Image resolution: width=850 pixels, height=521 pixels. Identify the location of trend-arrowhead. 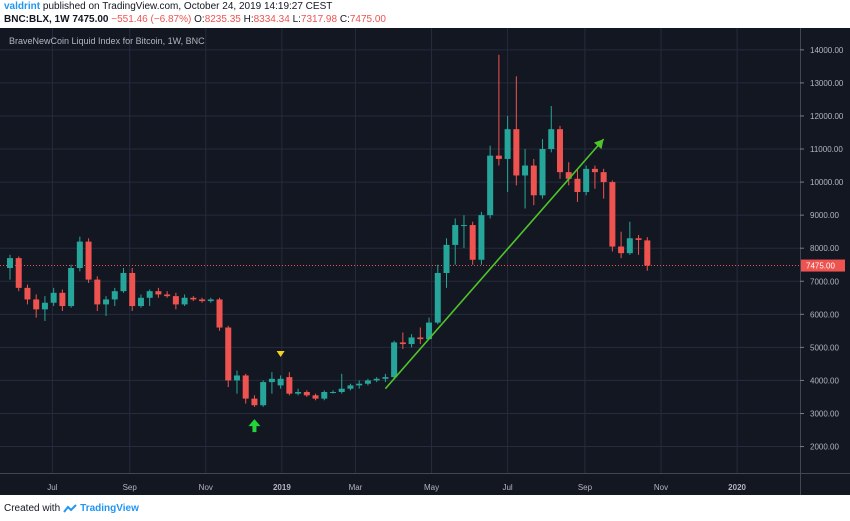
(598, 144).